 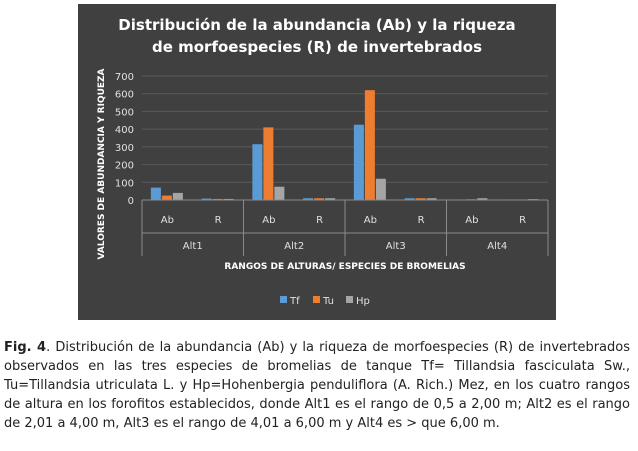 What do you see at coordinates (328, 301) in the screenshot?
I see `legend-label: Tu` at bounding box center [328, 301].